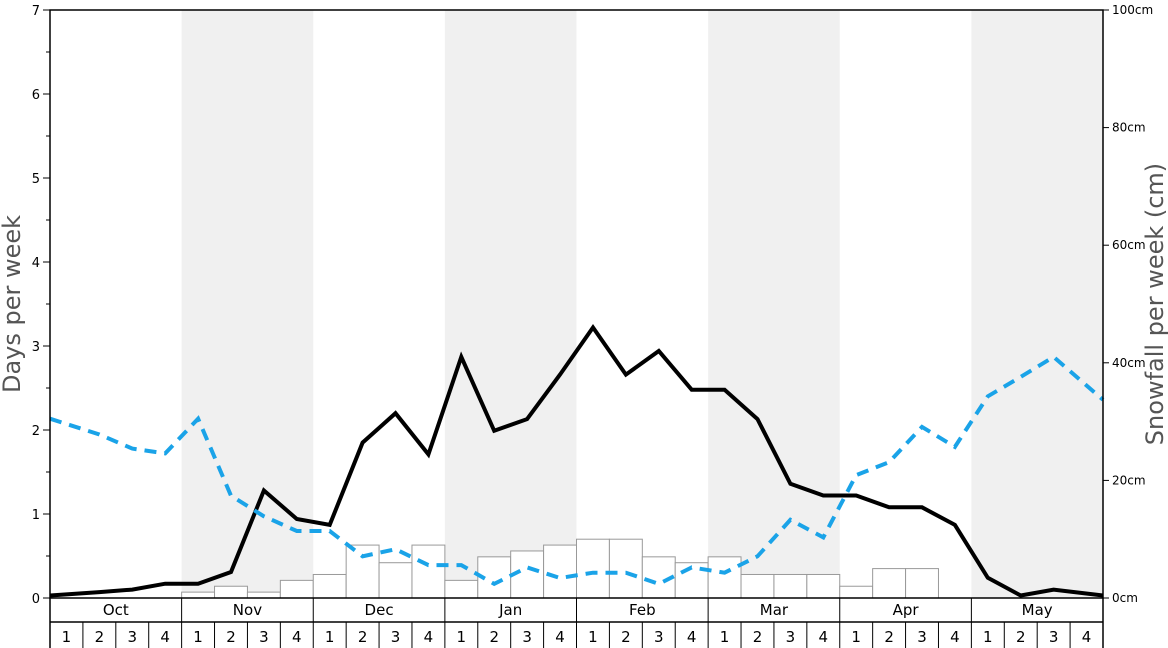 Image resolution: width=1168 pixels, height=648 pixels. What do you see at coordinates (906, 610) in the screenshot?
I see `month-label-apr: Apr` at bounding box center [906, 610].